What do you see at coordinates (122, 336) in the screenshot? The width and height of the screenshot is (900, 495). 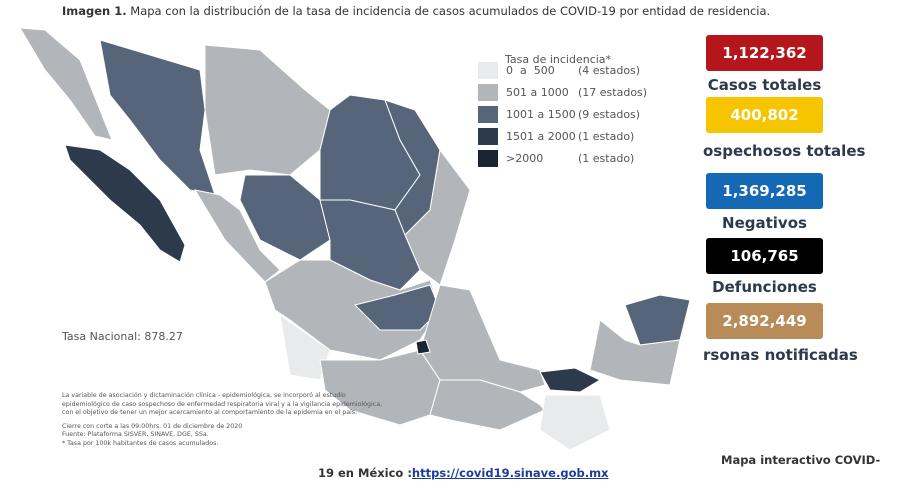 I see `national-rate: Tasa Nacional: 878.27` at bounding box center [122, 336].